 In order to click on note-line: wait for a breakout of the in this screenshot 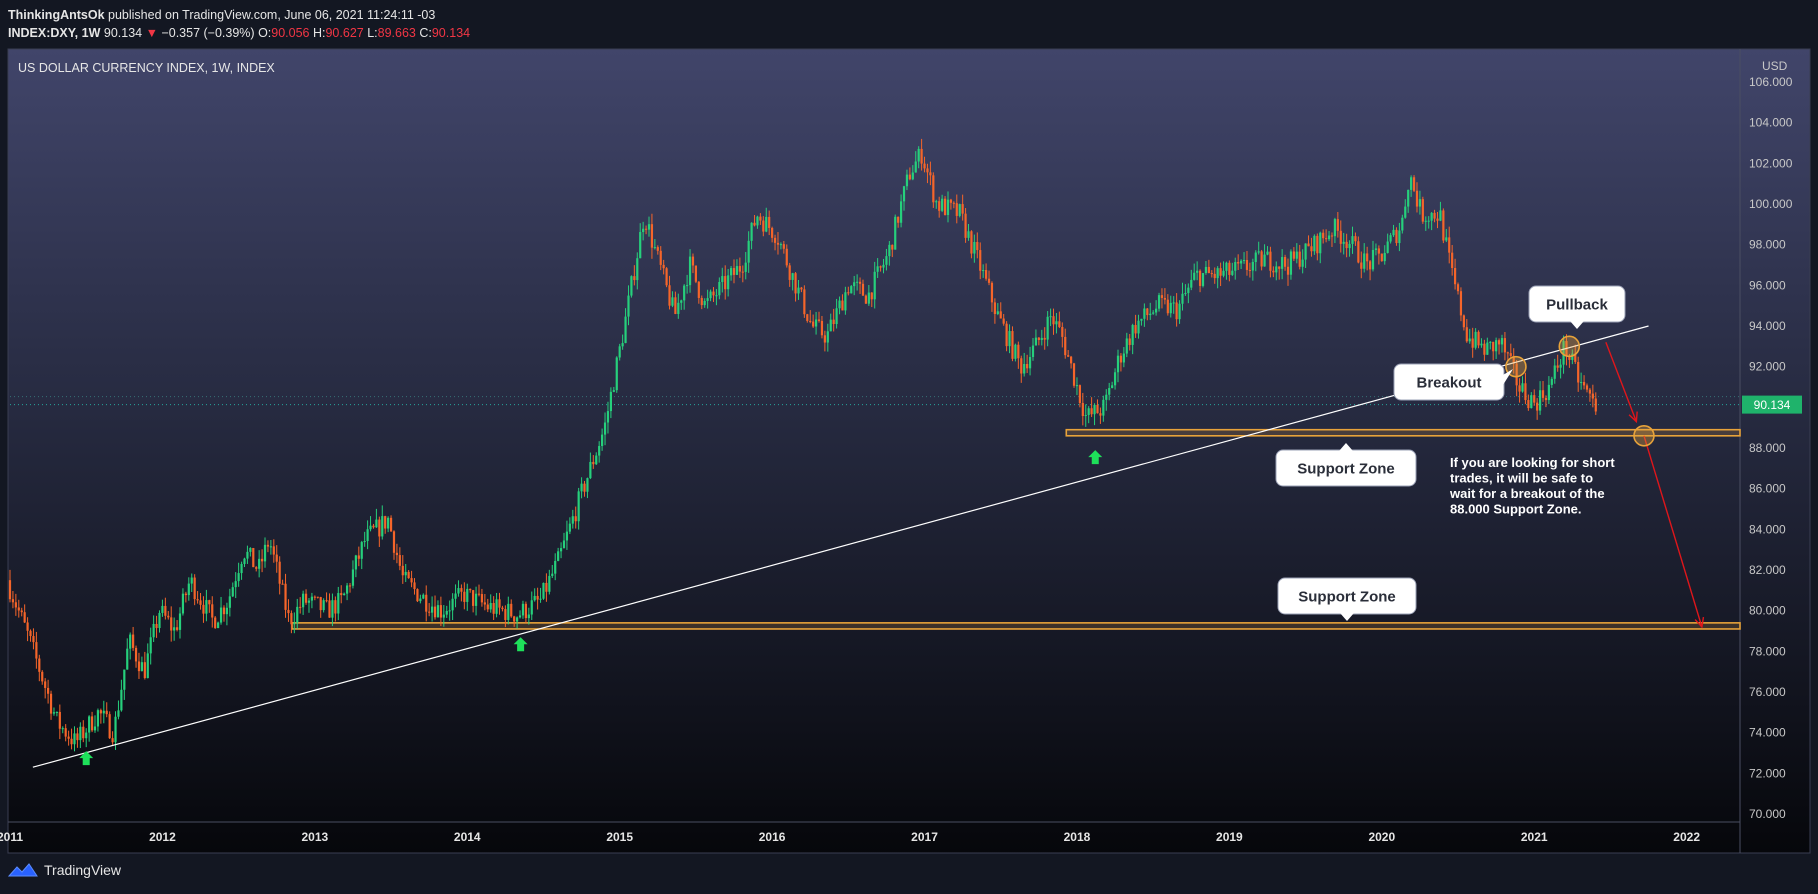, I will do `click(1527, 493)`.